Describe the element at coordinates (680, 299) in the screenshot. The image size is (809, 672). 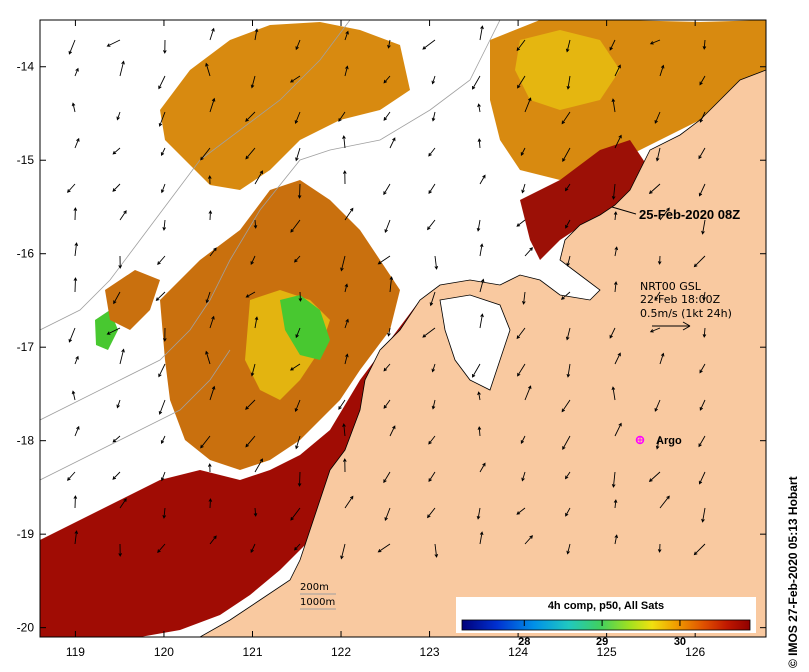
I see `current-time-label: 22-Feb 18:00Z` at that location.